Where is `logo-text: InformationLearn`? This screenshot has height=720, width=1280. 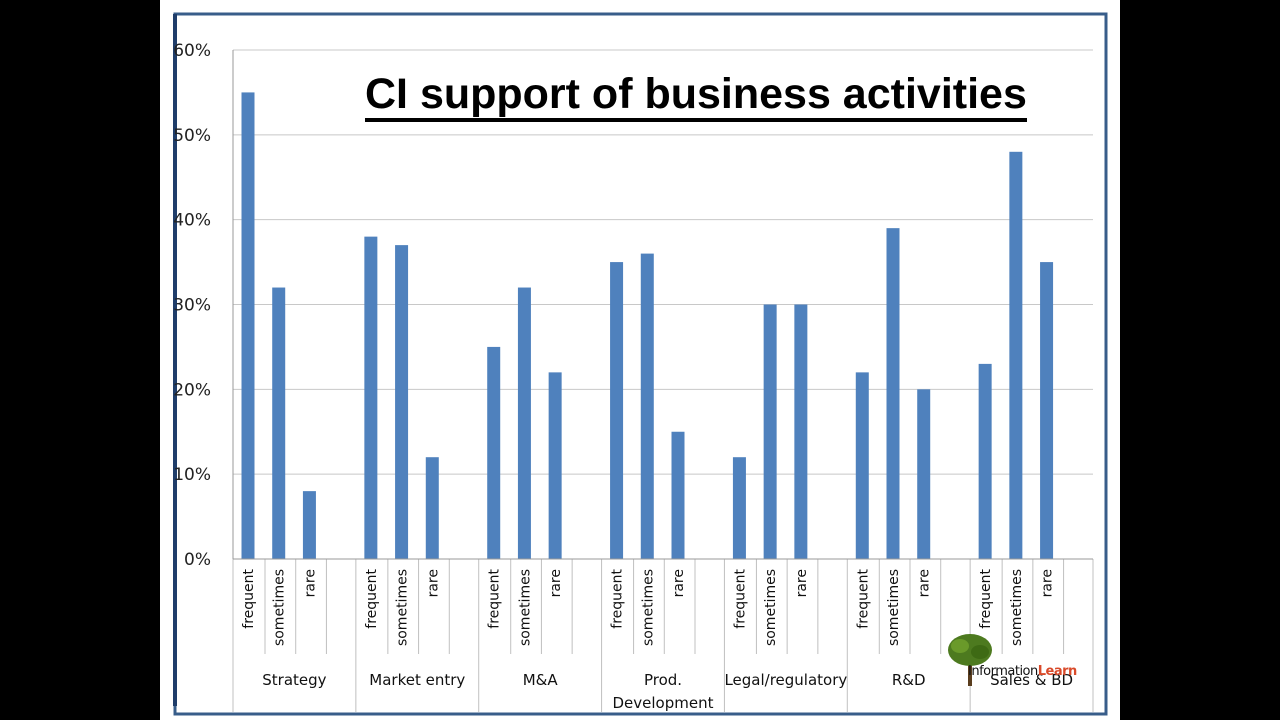 logo-text: InformationLearn is located at coordinates (1022, 671).